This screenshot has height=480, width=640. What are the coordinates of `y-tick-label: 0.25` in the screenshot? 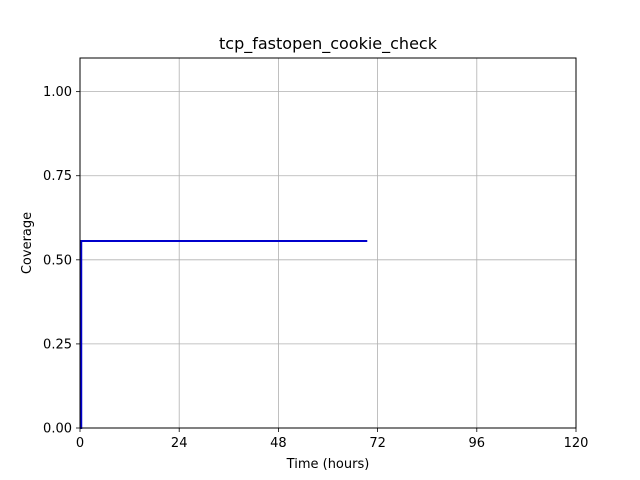 It's located at (57, 344).